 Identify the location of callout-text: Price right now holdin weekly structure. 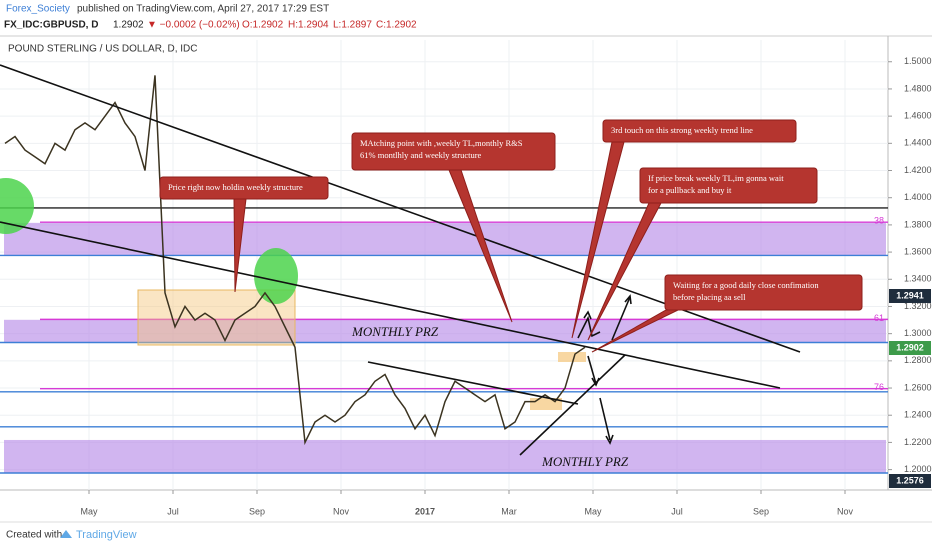
(235, 187).